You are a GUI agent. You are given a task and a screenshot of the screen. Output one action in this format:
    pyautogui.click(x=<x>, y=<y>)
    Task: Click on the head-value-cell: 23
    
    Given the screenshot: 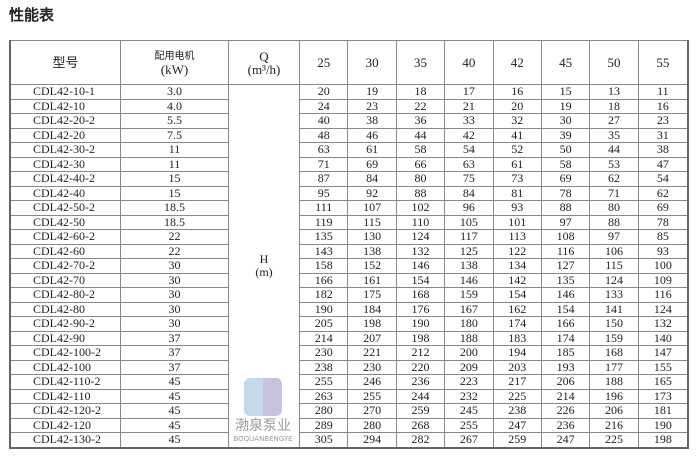 What is the action you would take?
    pyautogui.click(x=663, y=121)
    